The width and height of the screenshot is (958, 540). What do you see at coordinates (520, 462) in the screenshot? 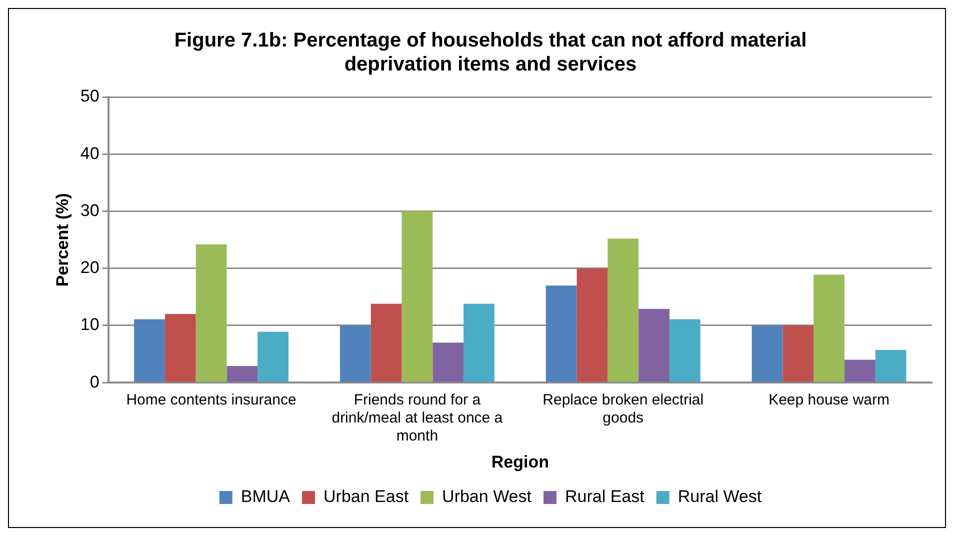
I see `x-axis-title: Region` at bounding box center [520, 462].